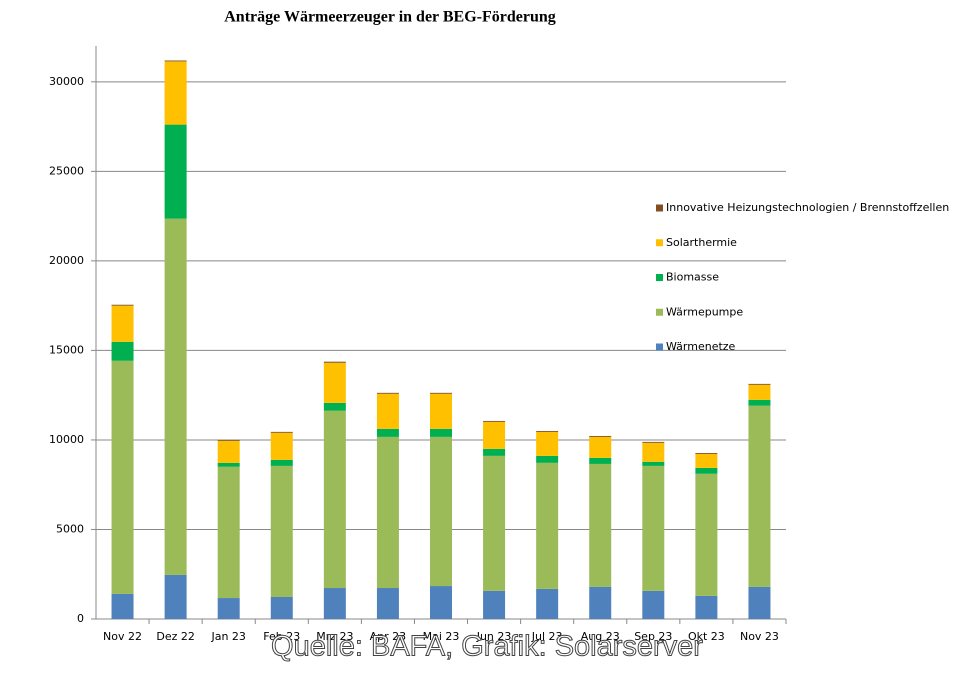  What do you see at coordinates (704, 311) in the screenshot?
I see `legend-label: Wärmepumpe` at bounding box center [704, 311].